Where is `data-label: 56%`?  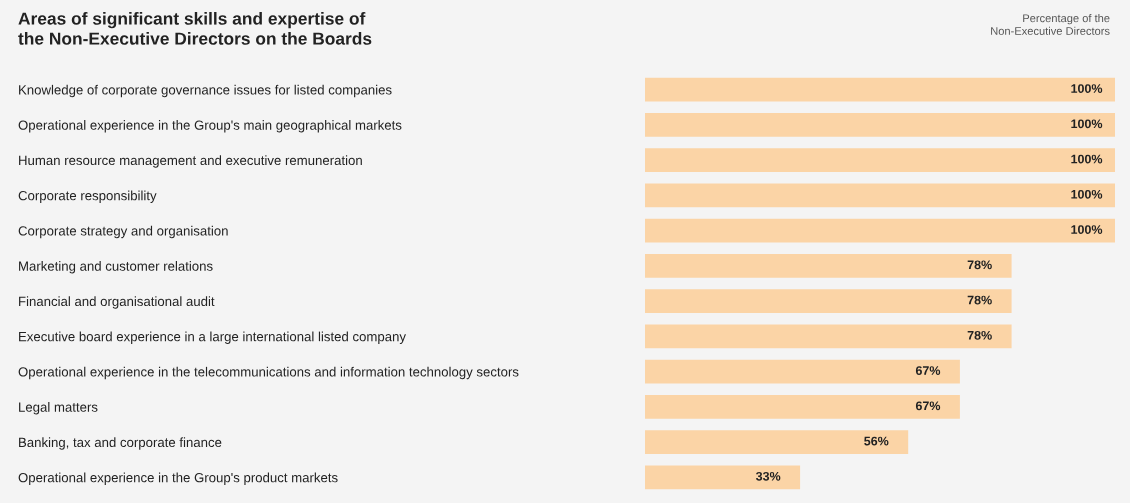
data-label: 56% is located at coordinates (876, 441).